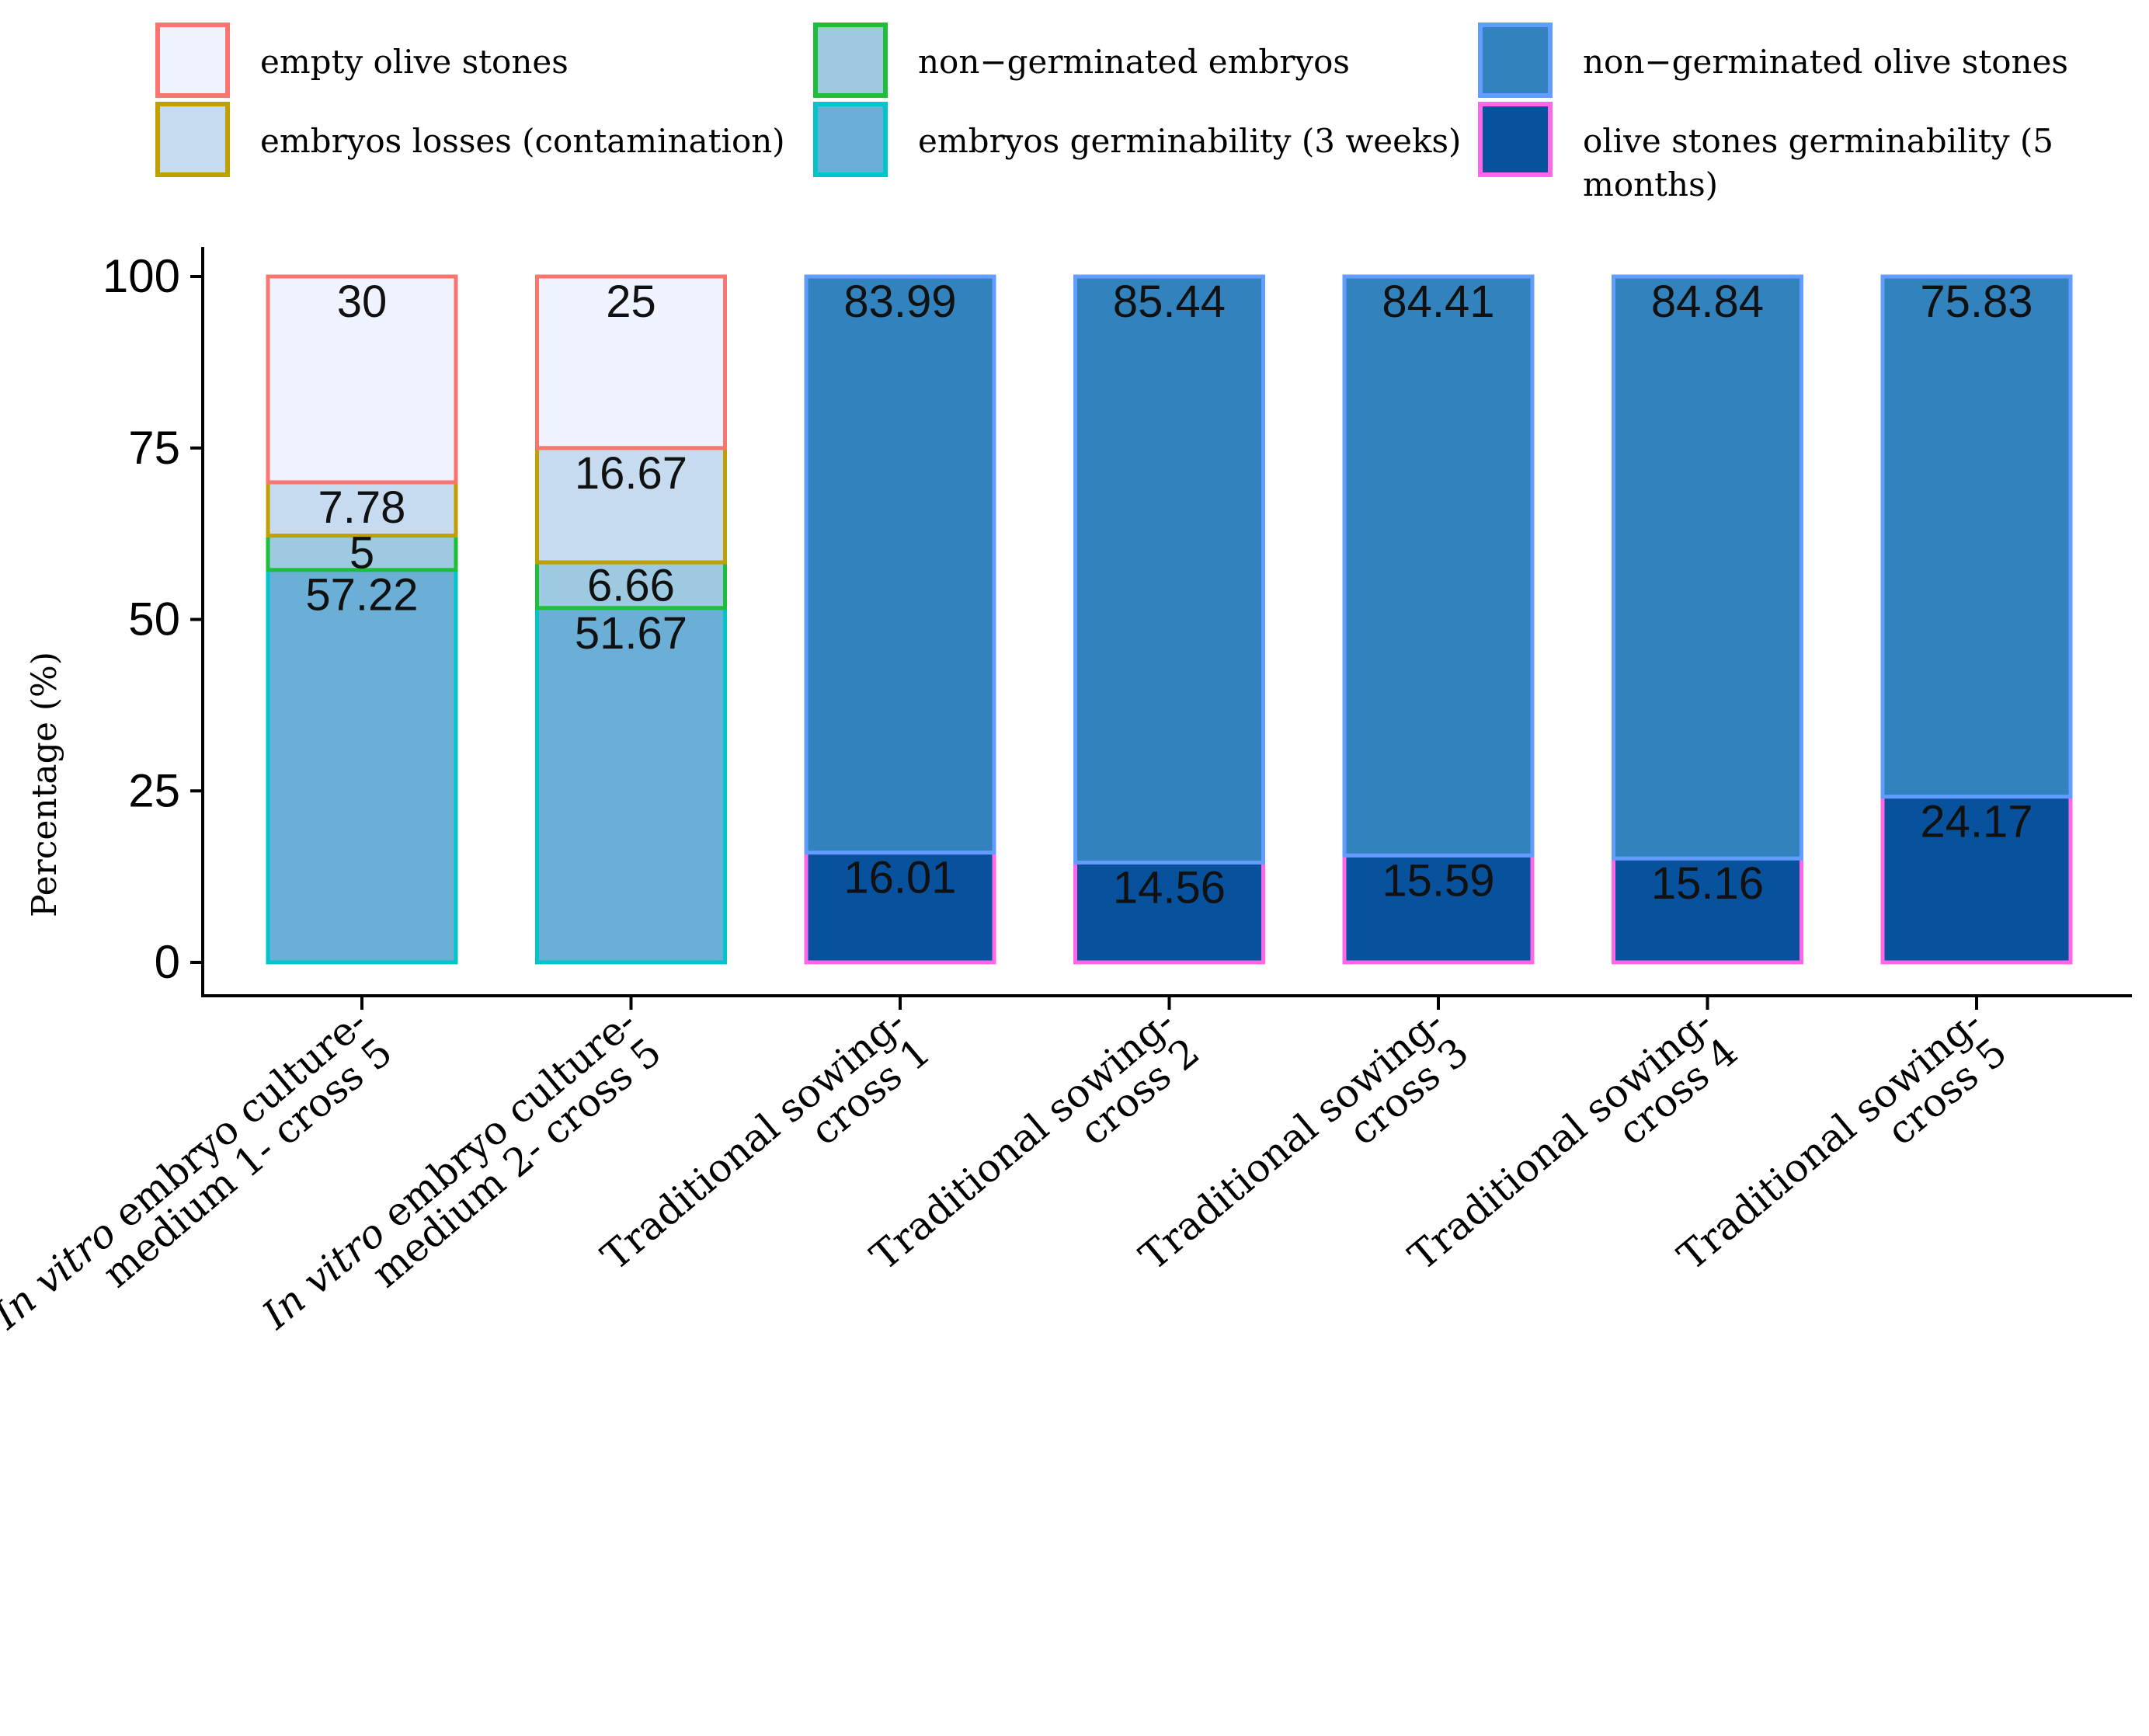 The width and height of the screenshot is (2149, 1736). What do you see at coordinates (154, 448) in the screenshot?
I see `y-tick-label: 75` at bounding box center [154, 448].